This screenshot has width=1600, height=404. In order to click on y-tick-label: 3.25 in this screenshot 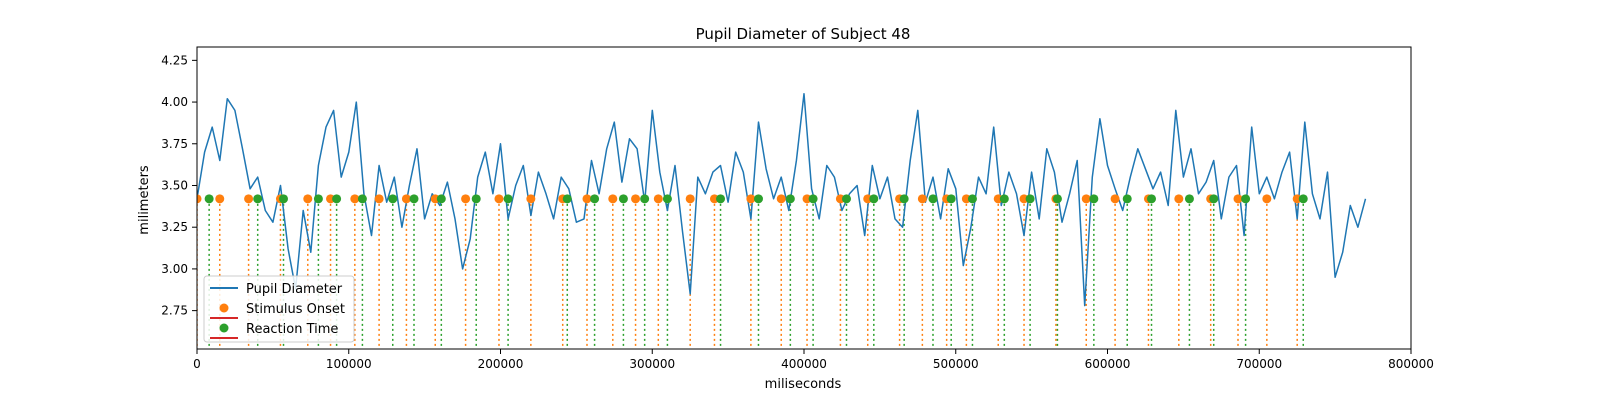, I will do `click(174, 227)`.